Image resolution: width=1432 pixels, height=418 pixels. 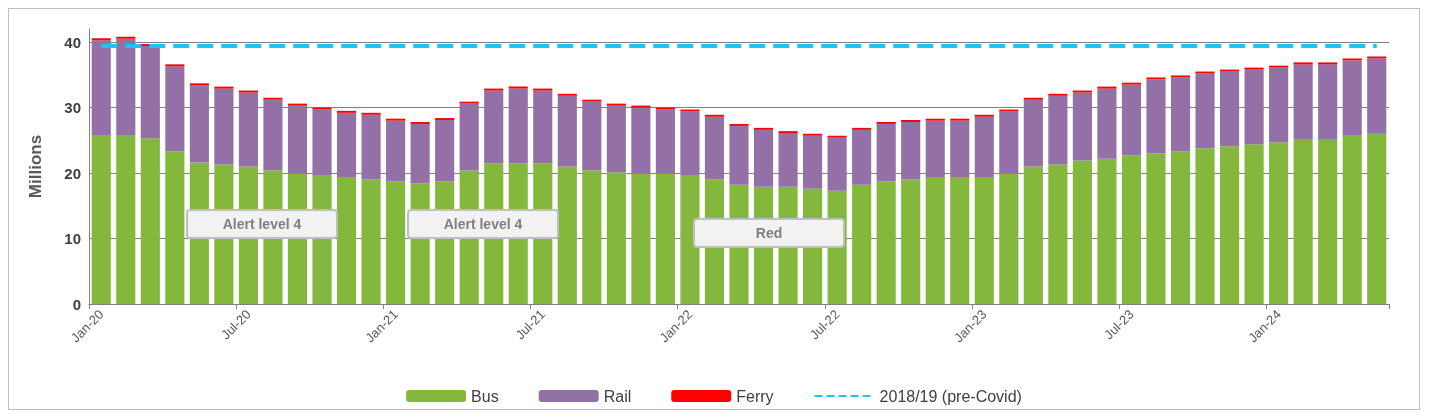 What do you see at coordinates (950, 396) in the screenshot?
I see `legend-label: 2018/19 (pre-Covid)` at bounding box center [950, 396].